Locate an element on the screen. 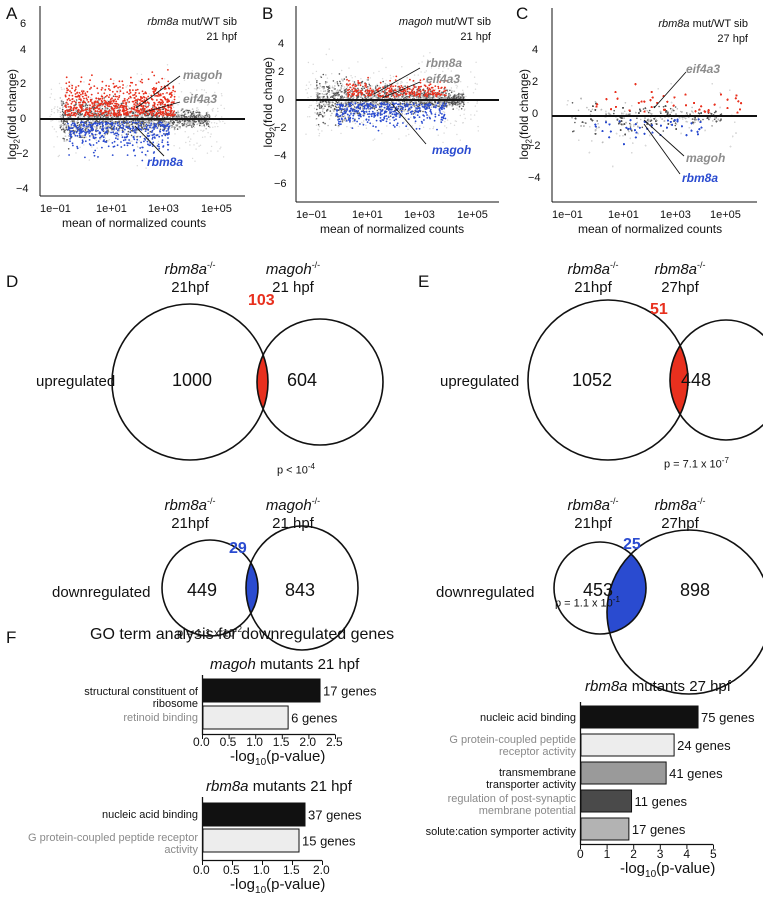  panel-letter-e: E is located at coordinates (424, 281).